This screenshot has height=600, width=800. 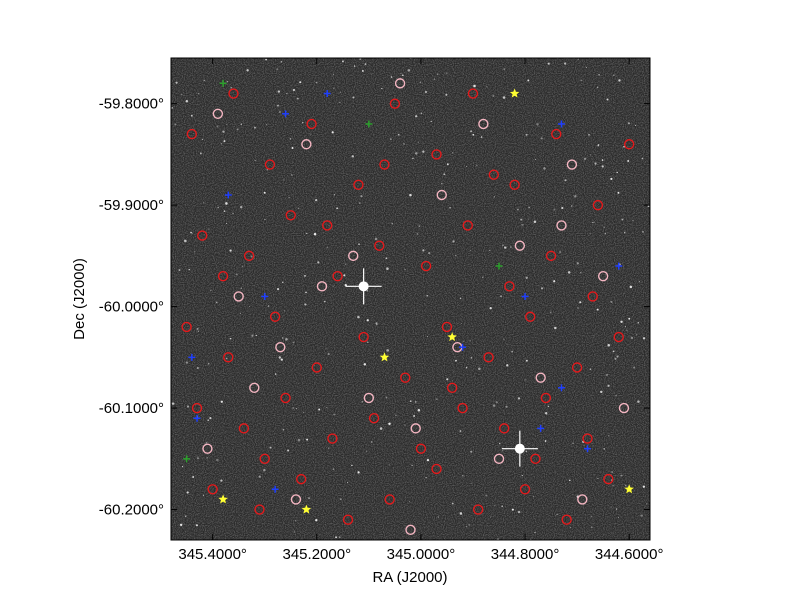 What do you see at coordinates (131, 307) in the screenshot?
I see `y-tick-label: -60.0000°` at bounding box center [131, 307].